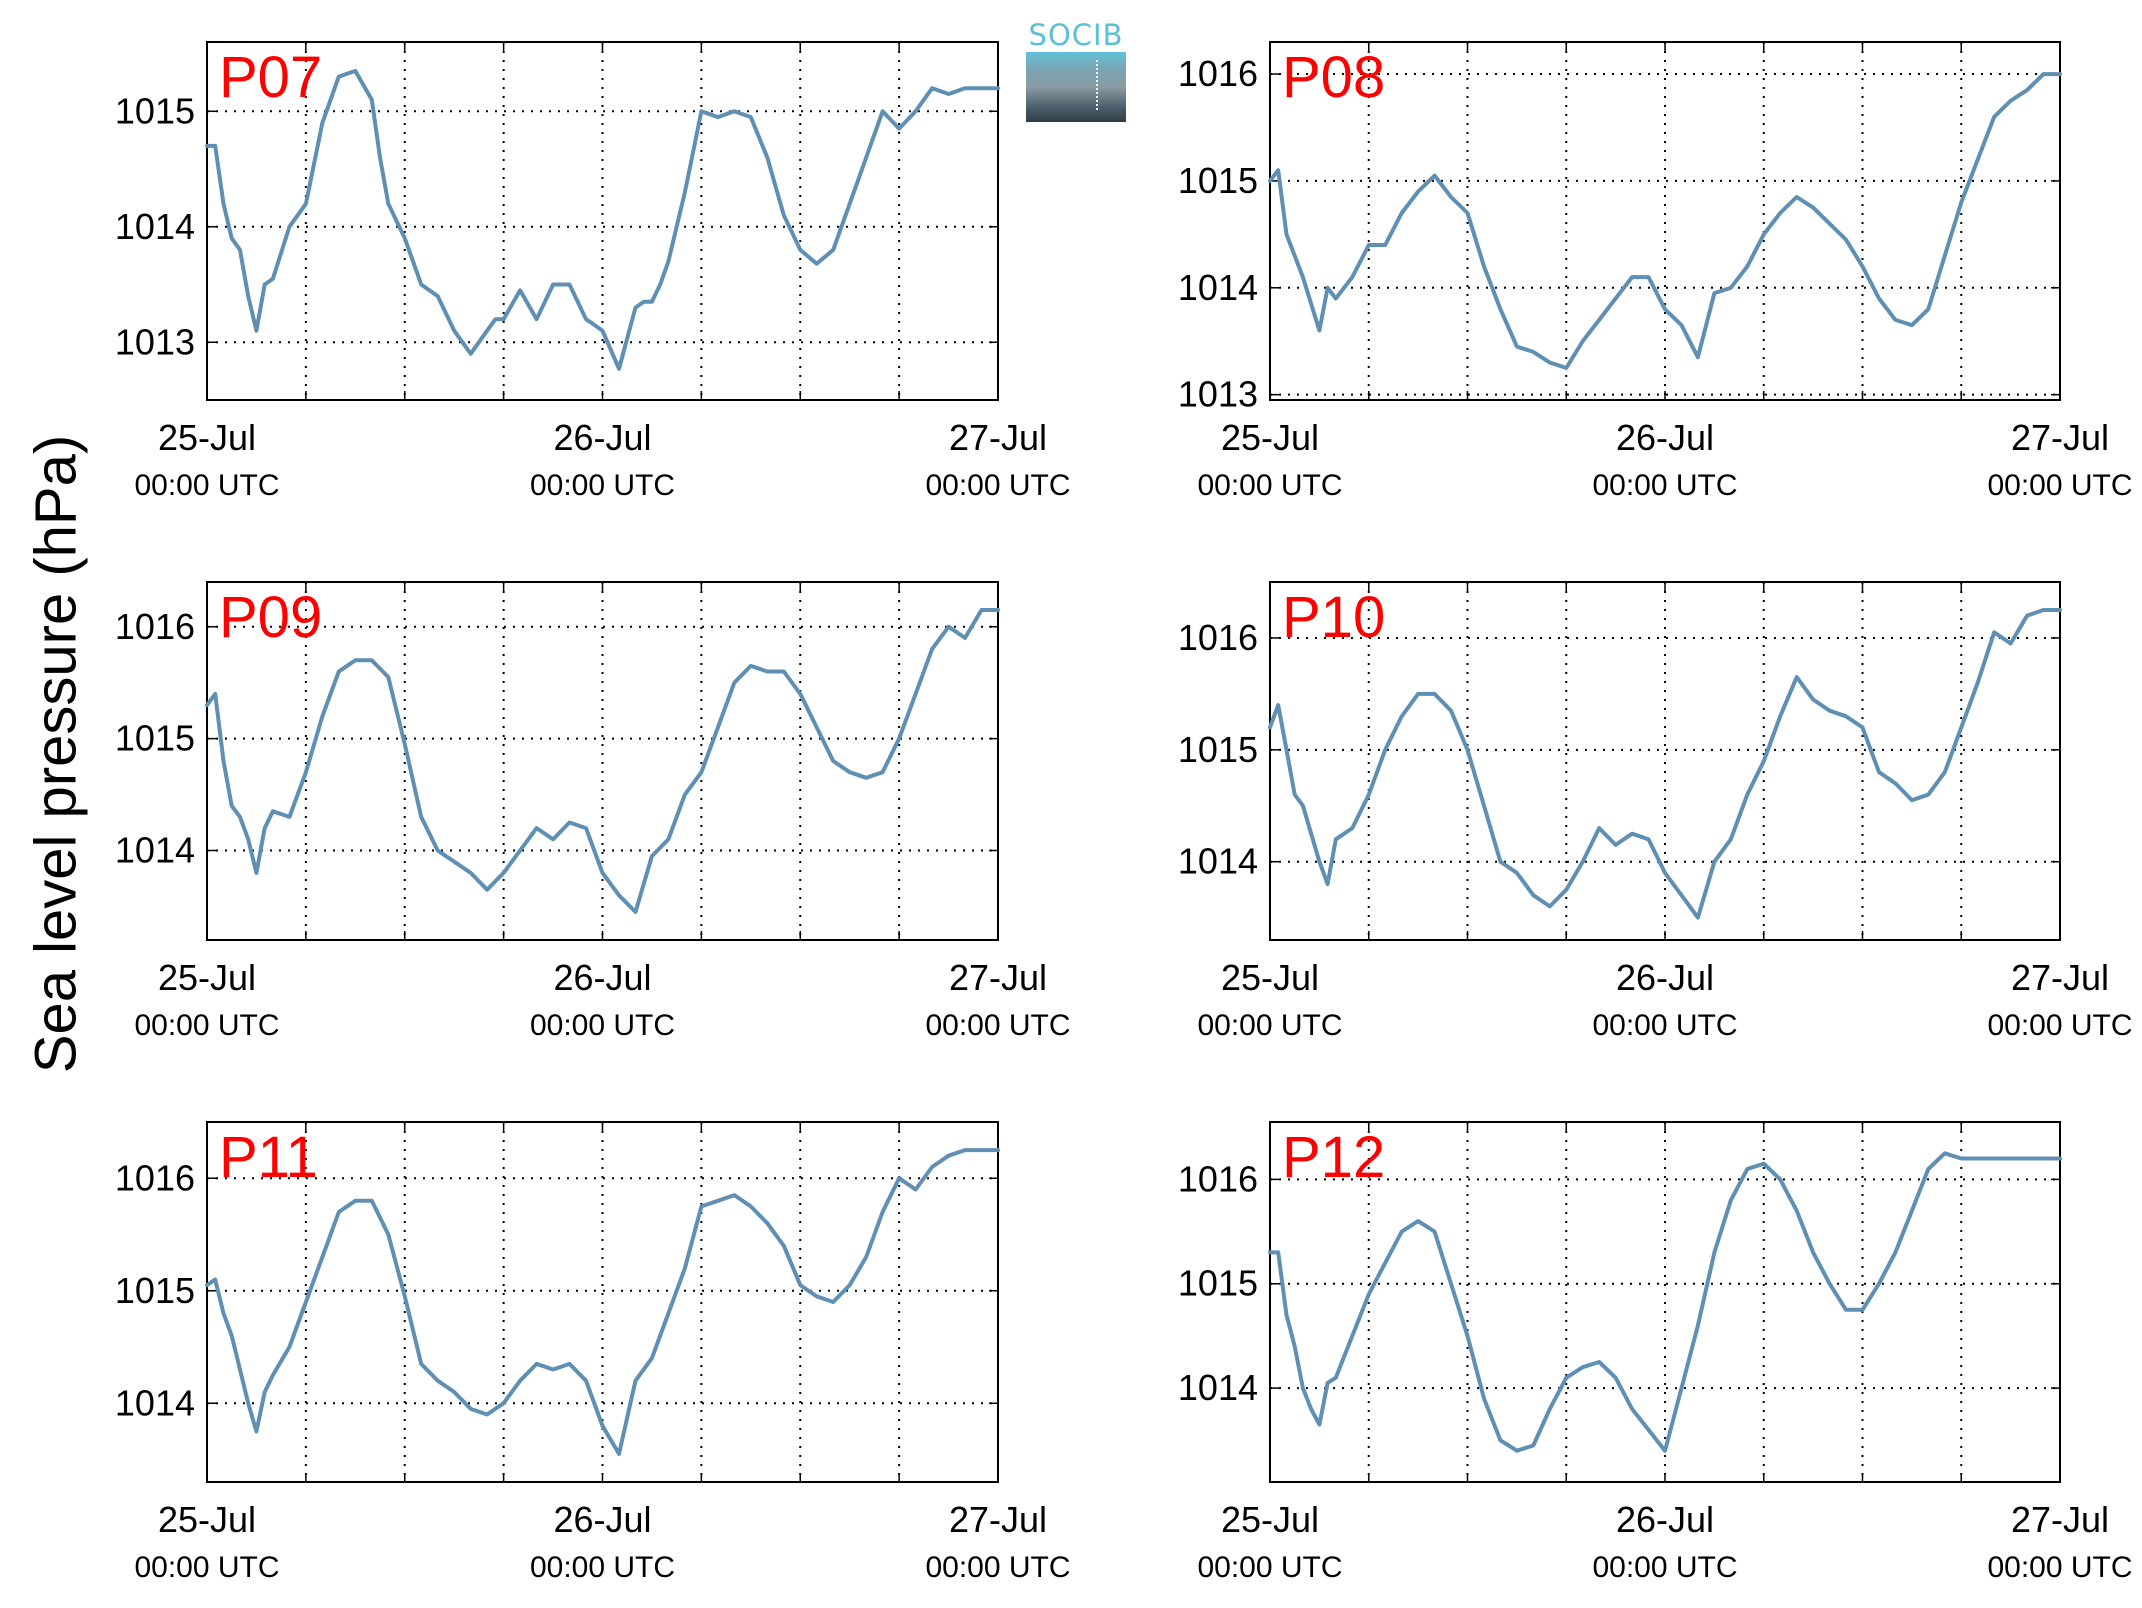  What do you see at coordinates (270, 77) in the screenshot?
I see `panel-label: P07` at bounding box center [270, 77].